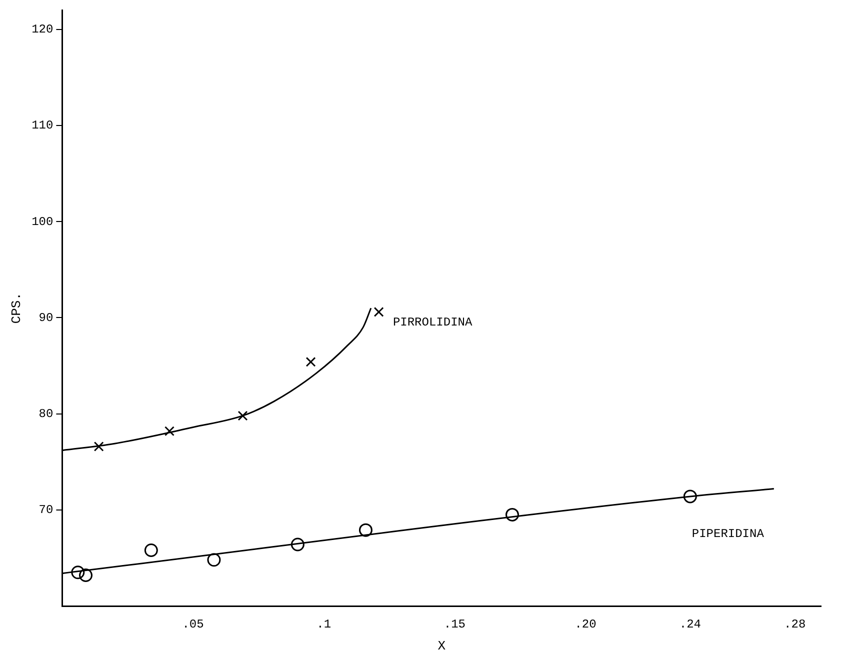 The width and height of the screenshot is (851, 663). I want to click on y-tick-label: 80, so click(46, 413).